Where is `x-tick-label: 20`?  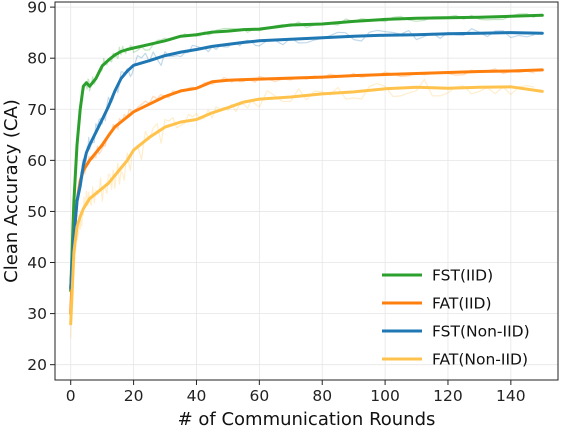
x-tick-label: 20 is located at coordinates (134, 396).